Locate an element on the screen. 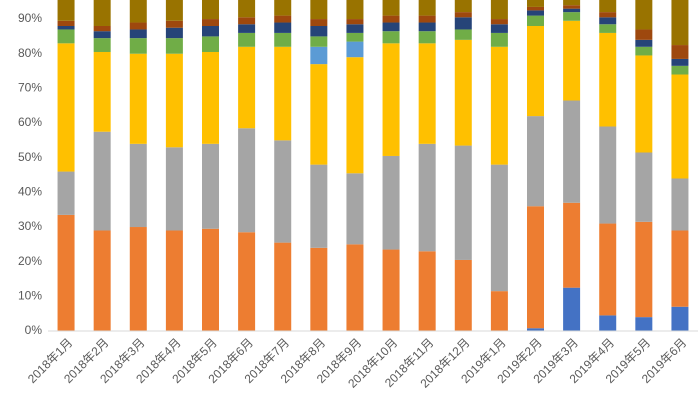 The width and height of the screenshot is (700, 416). y-tick-label: 10% is located at coordinates (30, 296).